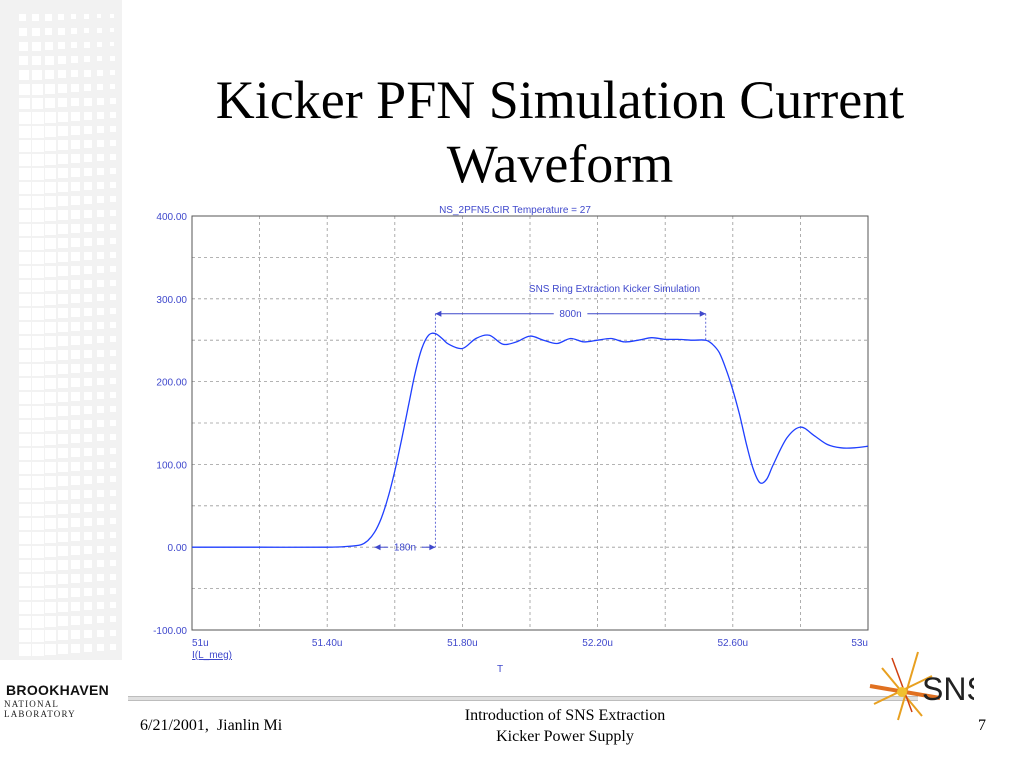 The image size is (1024, 768). I want to click on annotation-label: SNS Ring Extraction Kicker Simulation, so click(614, 289).